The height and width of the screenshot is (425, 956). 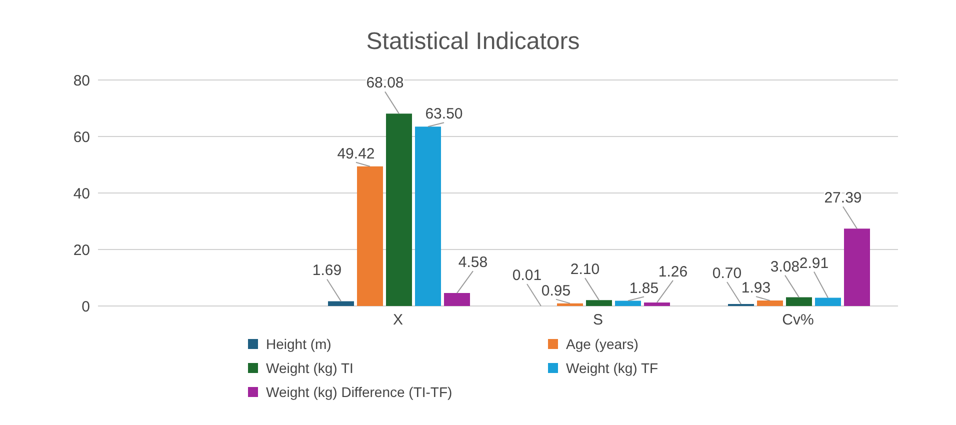 I want to click on data-label: 0.70, so click(x=727, y=273).